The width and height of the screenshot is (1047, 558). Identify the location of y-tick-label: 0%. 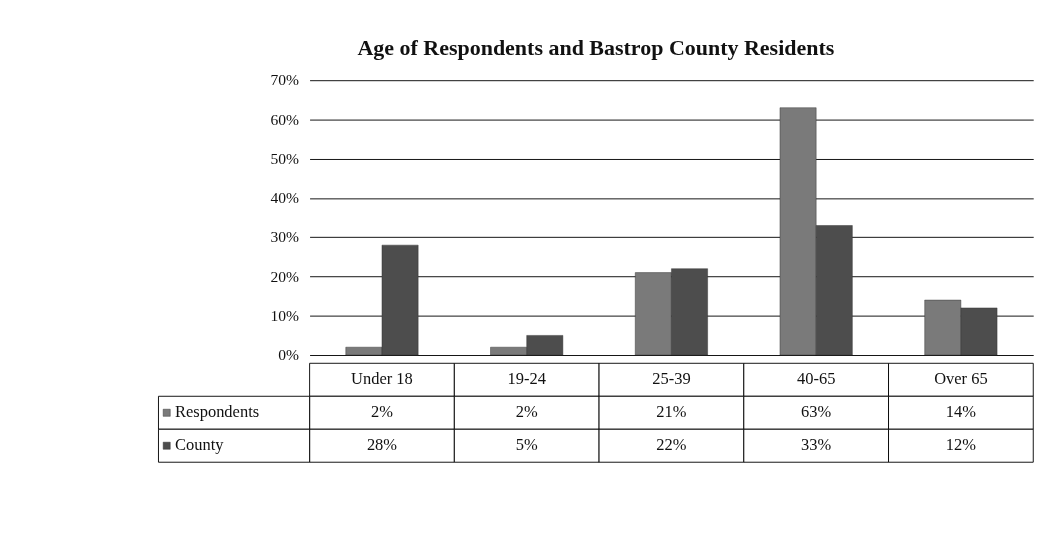
(289, 355).